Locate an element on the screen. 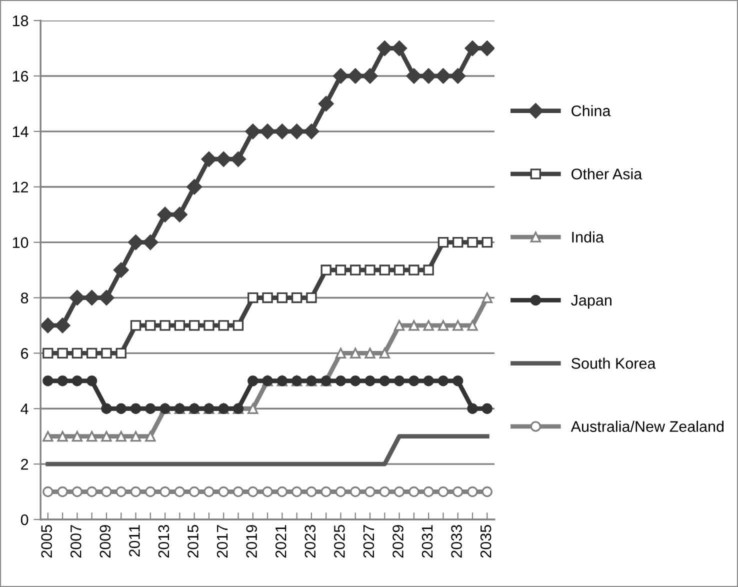 The height and width of the screenshot is (587, 738). x-tick-label: 2033 is located at coordinates (456, 541).